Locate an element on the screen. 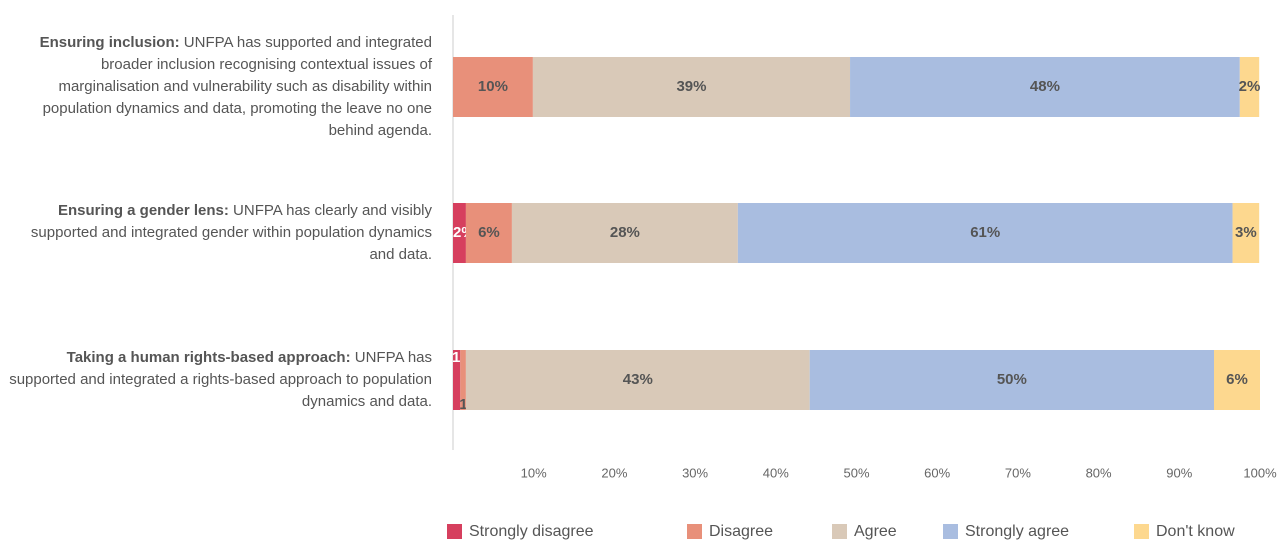  legend-label: Agree is located at coordinates (875, 531).